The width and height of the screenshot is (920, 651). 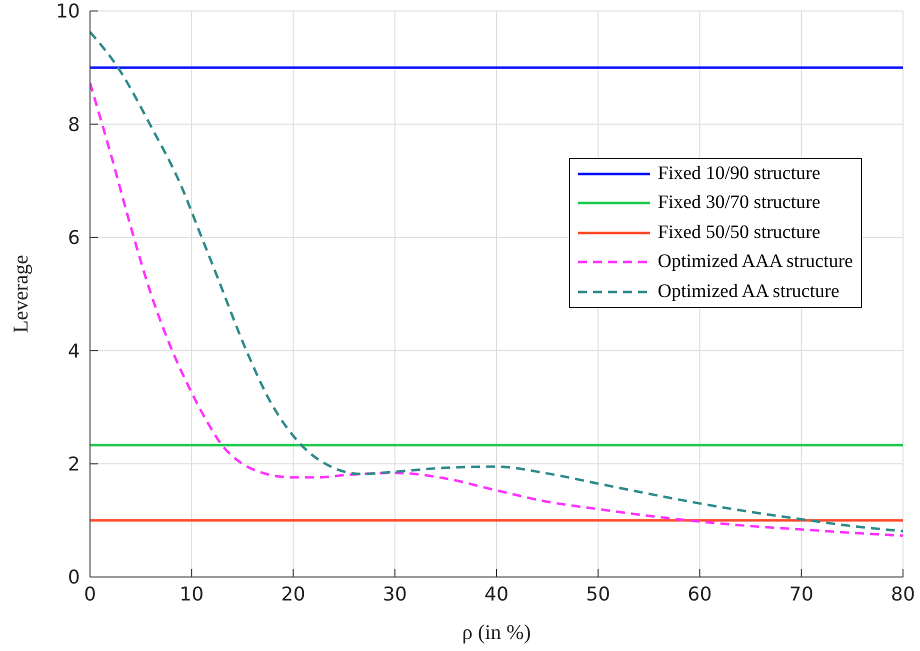 I want to click on y-tick-label: 0, so click(x=74, y=577).